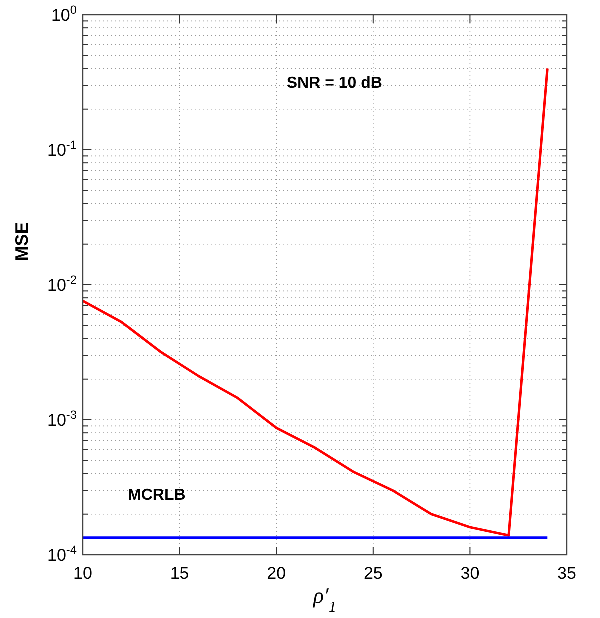  What do you see at coordinates (22, 242) in the screenshot?
I see `y-axis-title: MSE` at bounding box center [22, 242].